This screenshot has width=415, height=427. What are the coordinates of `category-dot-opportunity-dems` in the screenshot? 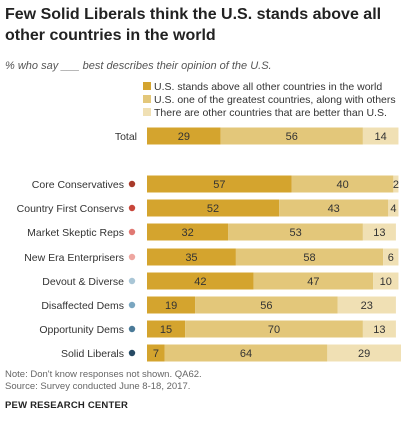 It's located at (132, 329).